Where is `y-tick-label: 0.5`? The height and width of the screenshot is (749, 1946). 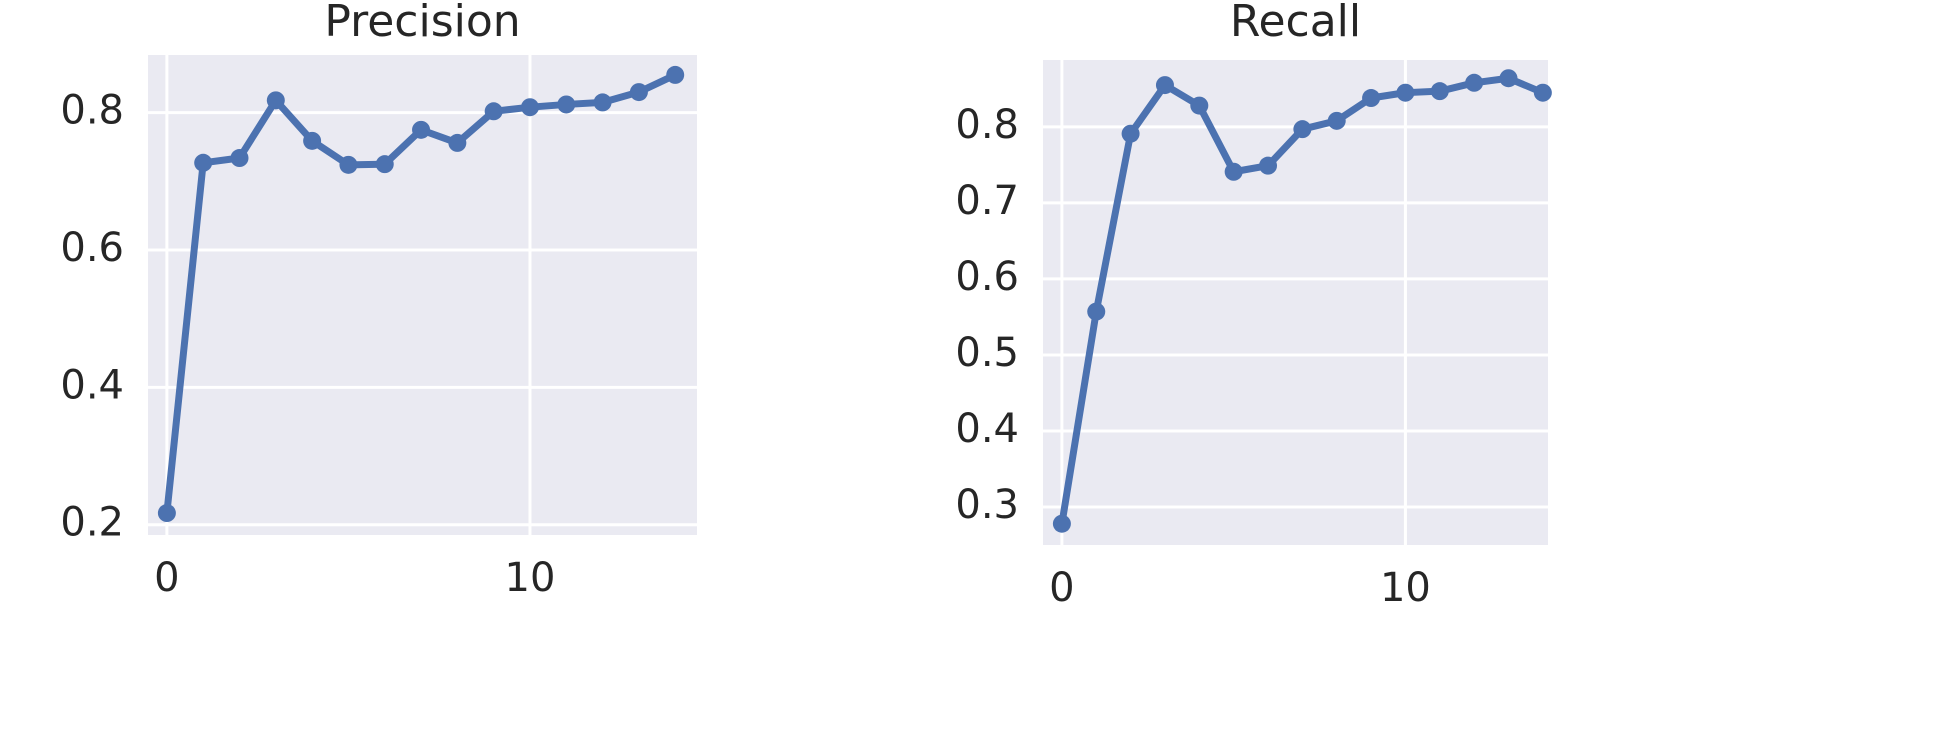 y-tick-label: 0.5 is located at coordinates (987, 353).